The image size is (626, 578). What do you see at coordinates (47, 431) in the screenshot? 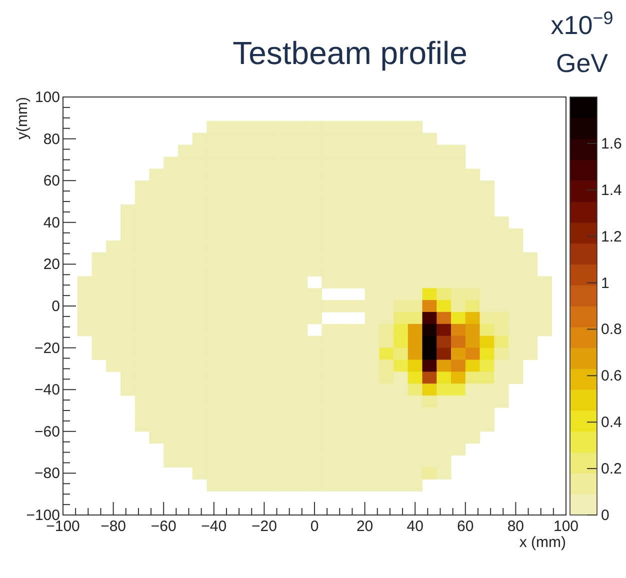
I see `y-tick-label: −60` at bounding box center [47, 431].